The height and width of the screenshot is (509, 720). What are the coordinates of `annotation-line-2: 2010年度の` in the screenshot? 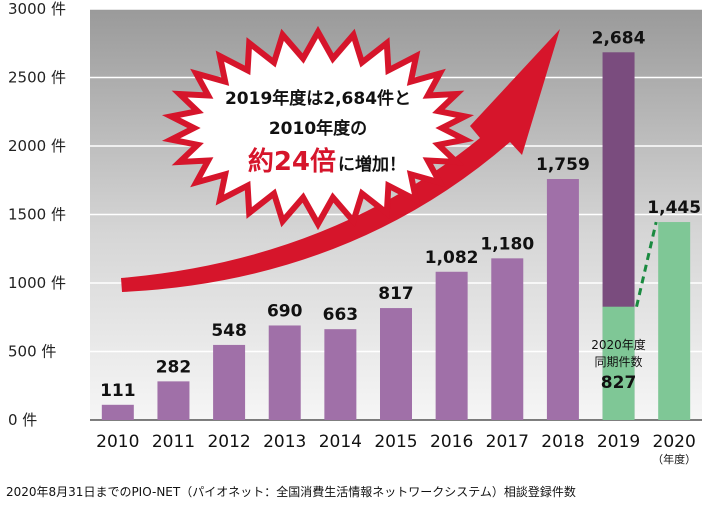 It's located at (318, 128).